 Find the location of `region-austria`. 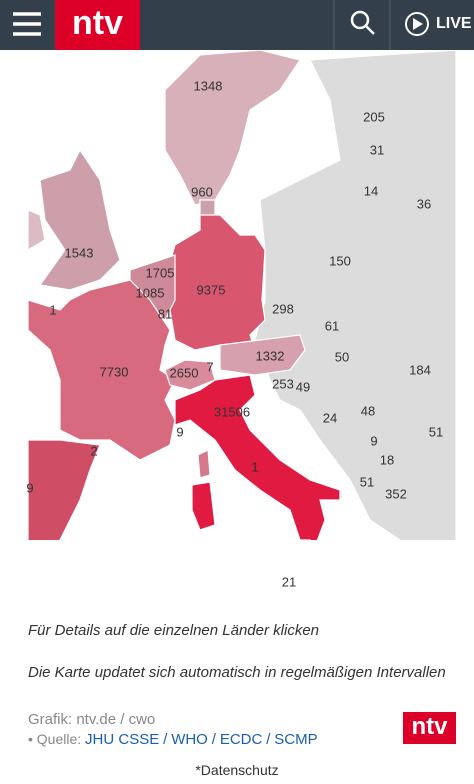

region-austria is located at coordinates (262, 355).